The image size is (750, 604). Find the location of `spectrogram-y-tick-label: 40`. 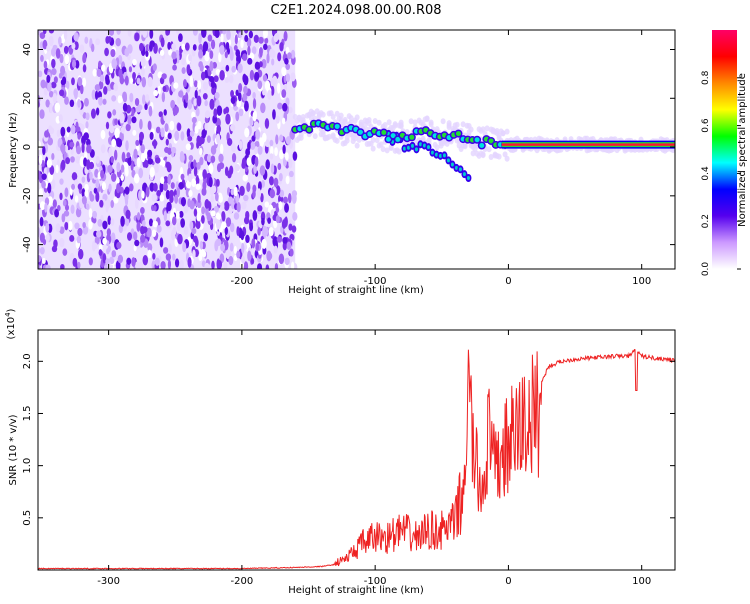

spectrogram-y-tick-label: 40 is located at coordinates (27, 49).